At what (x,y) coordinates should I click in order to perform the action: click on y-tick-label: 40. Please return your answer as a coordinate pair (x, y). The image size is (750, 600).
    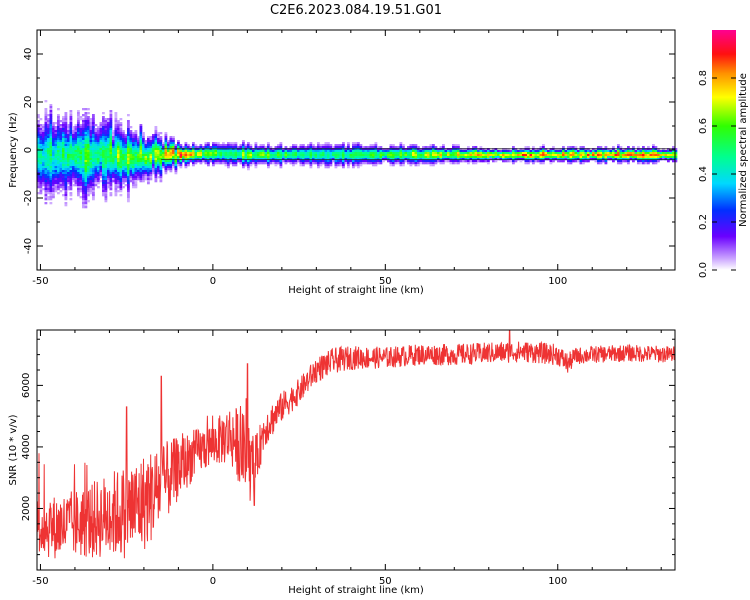
    Looking at the image, I should click on (28, 54).